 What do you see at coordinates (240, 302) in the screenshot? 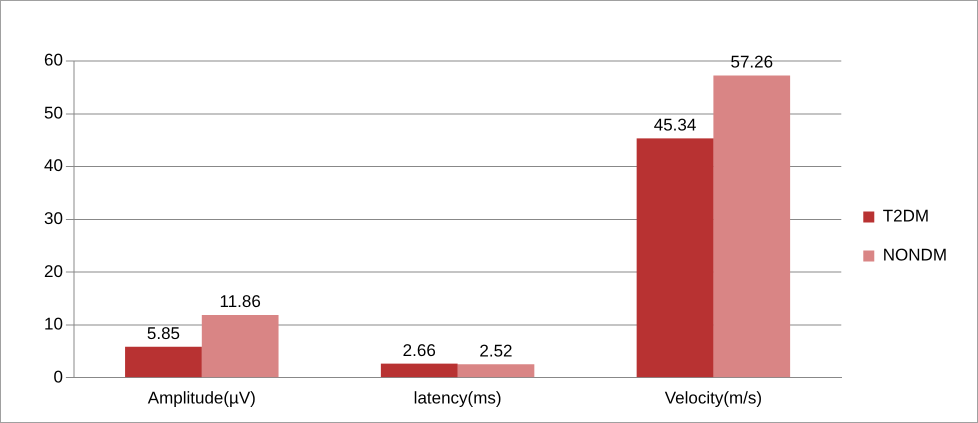
I see `data-label: 11.86` at bounding box center [240, 302].